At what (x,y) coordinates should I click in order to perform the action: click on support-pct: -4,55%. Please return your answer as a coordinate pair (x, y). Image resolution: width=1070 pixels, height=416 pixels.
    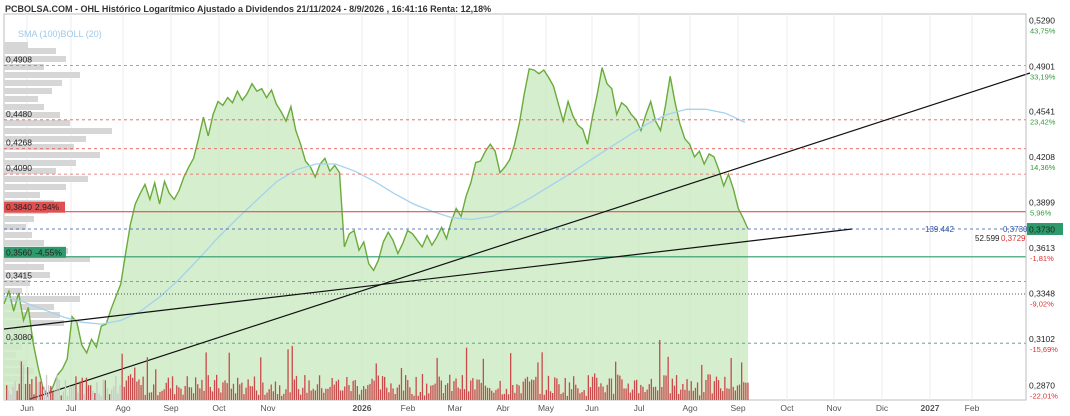
    Looking at the image, I should click on (48, 252).